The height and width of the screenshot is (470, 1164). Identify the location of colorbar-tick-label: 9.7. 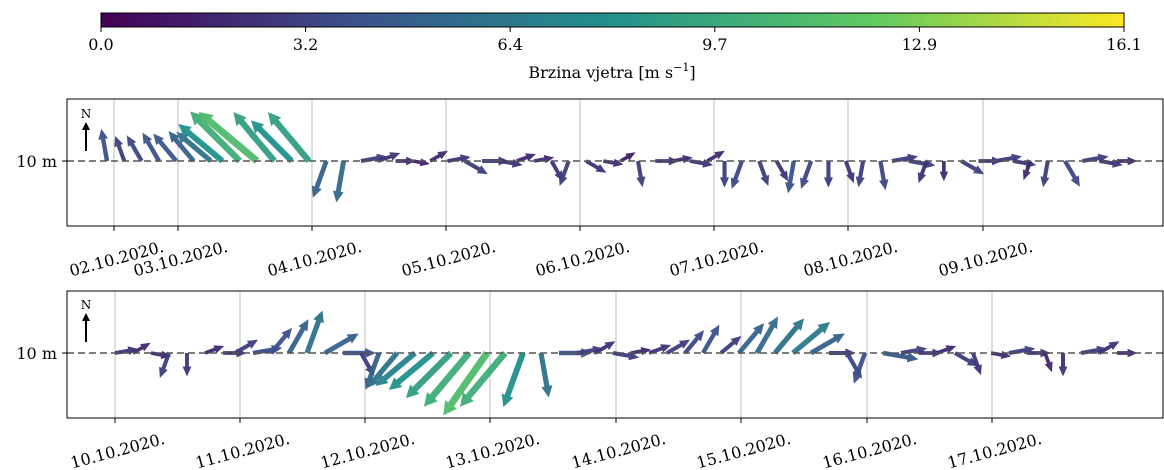
(714, 44).